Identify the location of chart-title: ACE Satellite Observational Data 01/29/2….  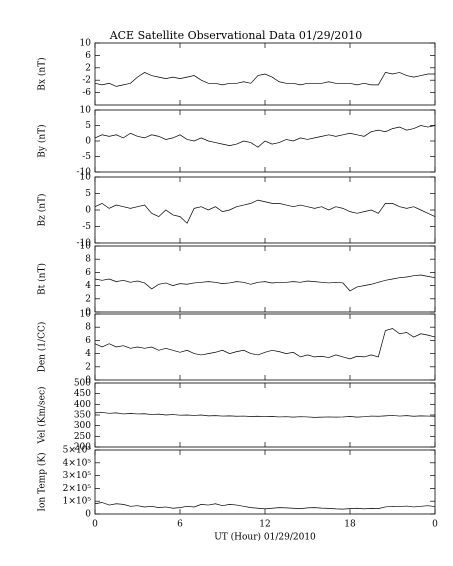
(236, 35).